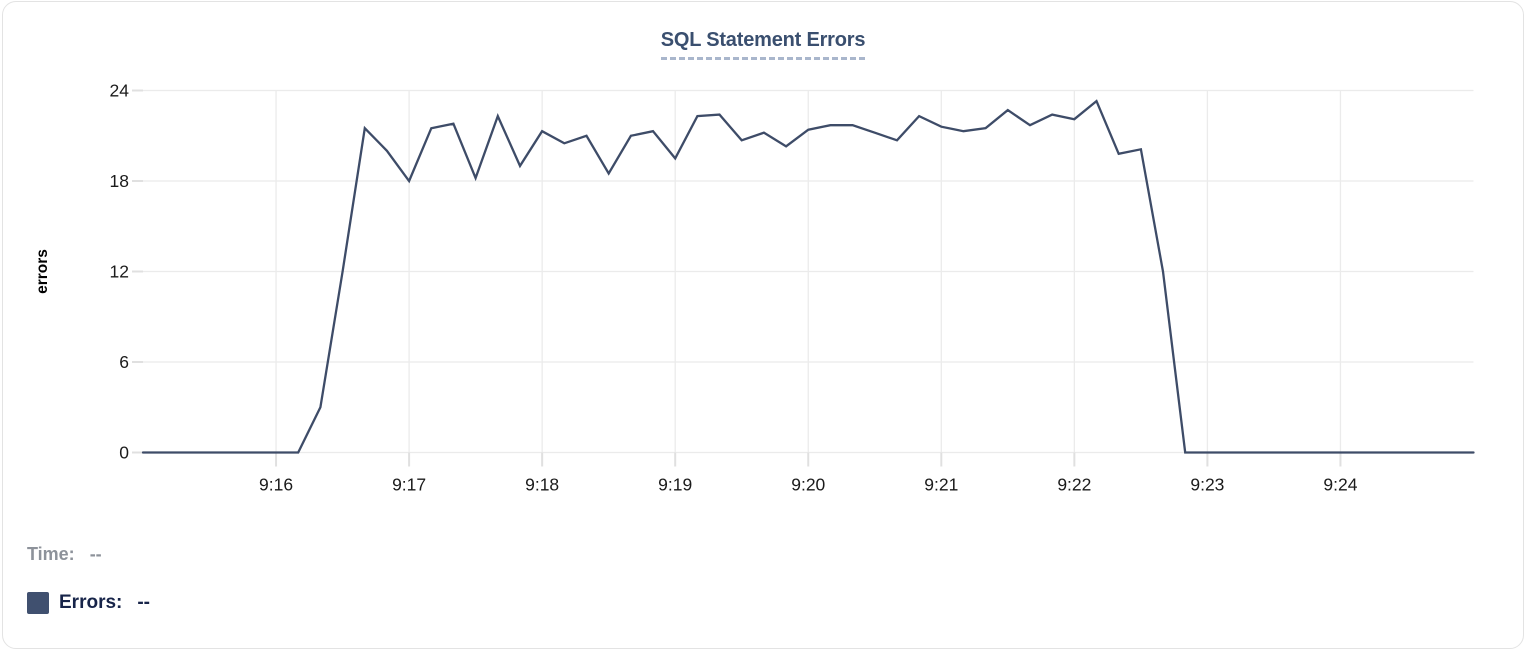  Describe the element at coordinates (276, 485) in the screenshot. I see `x-tick-label: 9:16` at that location.